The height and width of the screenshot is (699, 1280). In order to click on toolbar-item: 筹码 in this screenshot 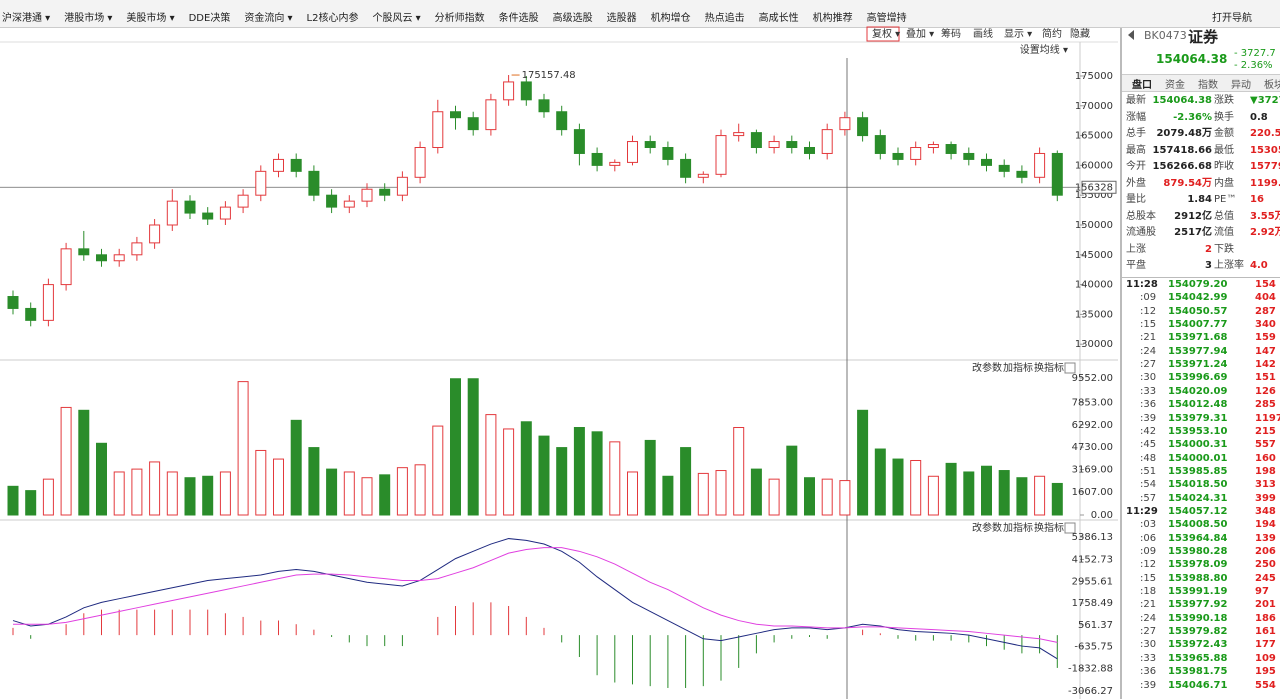, I will do `click(951, 33)`.